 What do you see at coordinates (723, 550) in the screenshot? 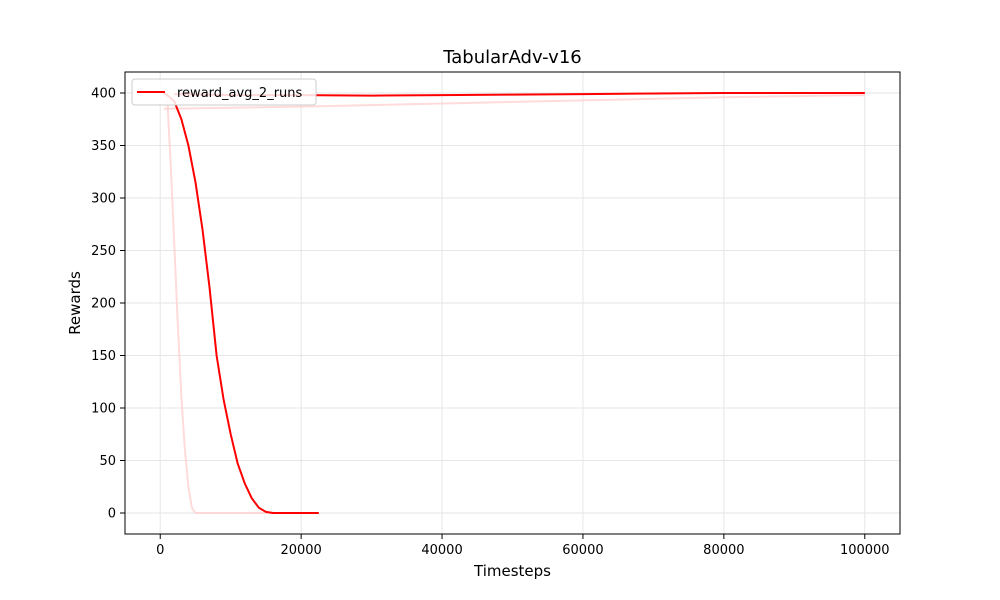
I see `x-tick-label: 80000` at bounding box center [723, 550].